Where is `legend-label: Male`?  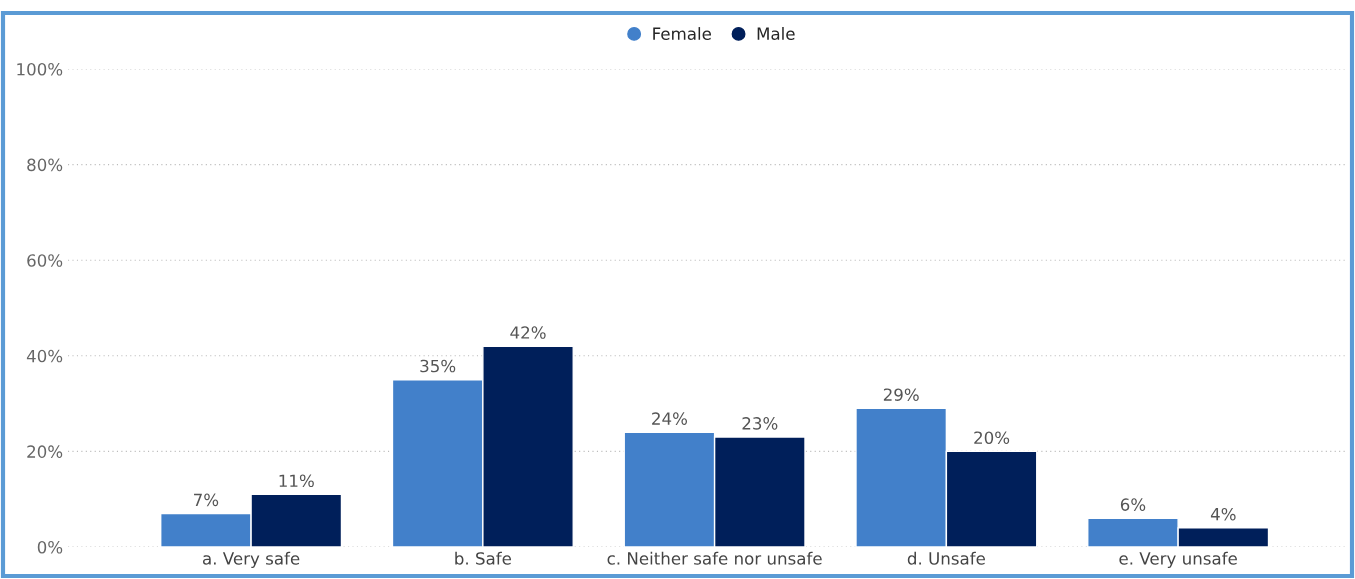 legend-label: Male is located at coordinates (776, 33).